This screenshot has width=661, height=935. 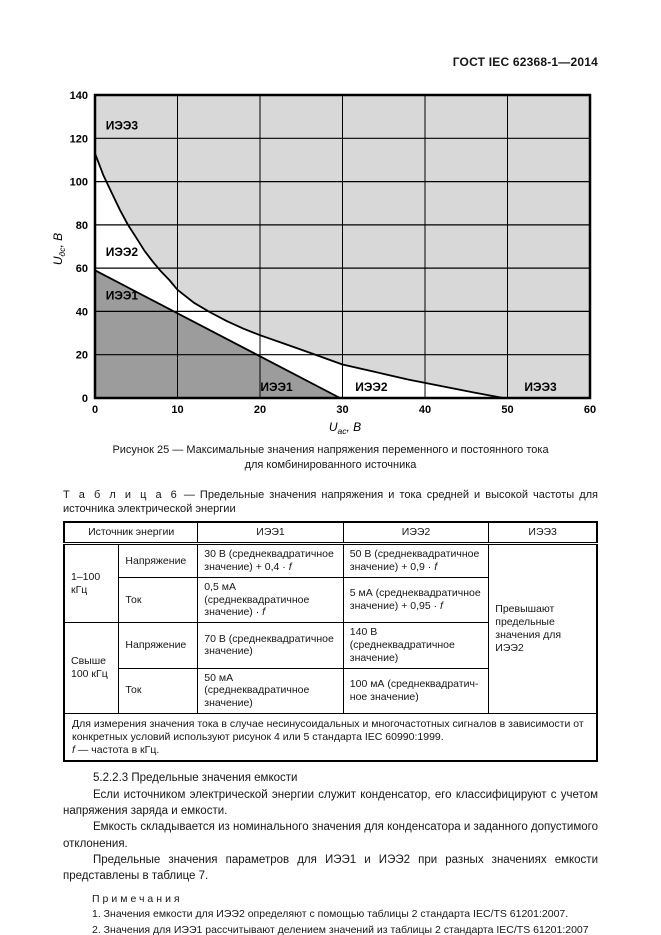 I want to click on x-tick-label: 10, so click(x=177, y=410).